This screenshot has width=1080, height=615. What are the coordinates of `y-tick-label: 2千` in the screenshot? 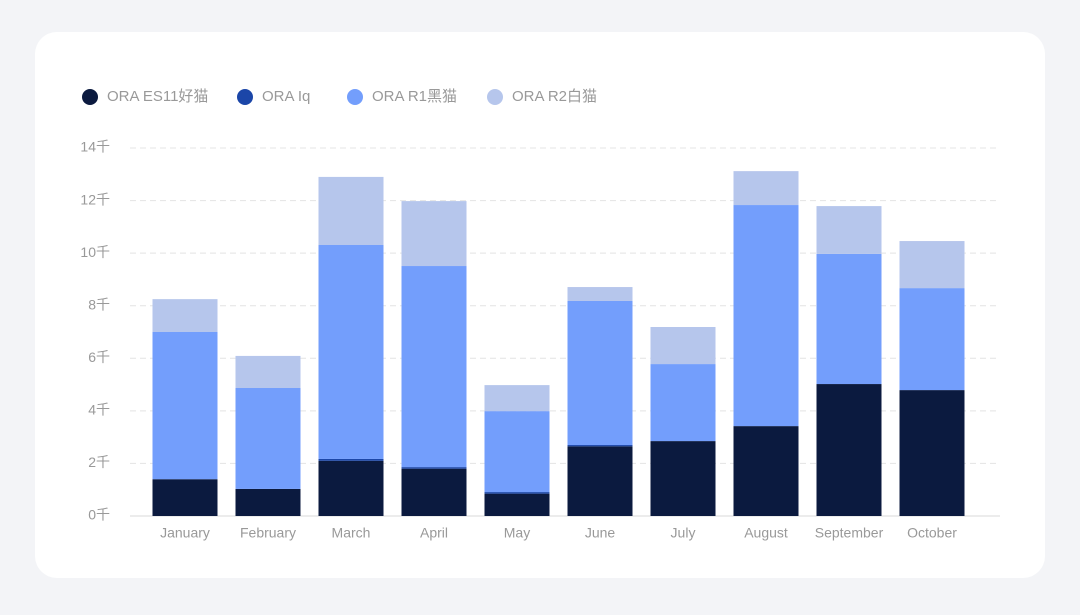 It's located at (99, 462).